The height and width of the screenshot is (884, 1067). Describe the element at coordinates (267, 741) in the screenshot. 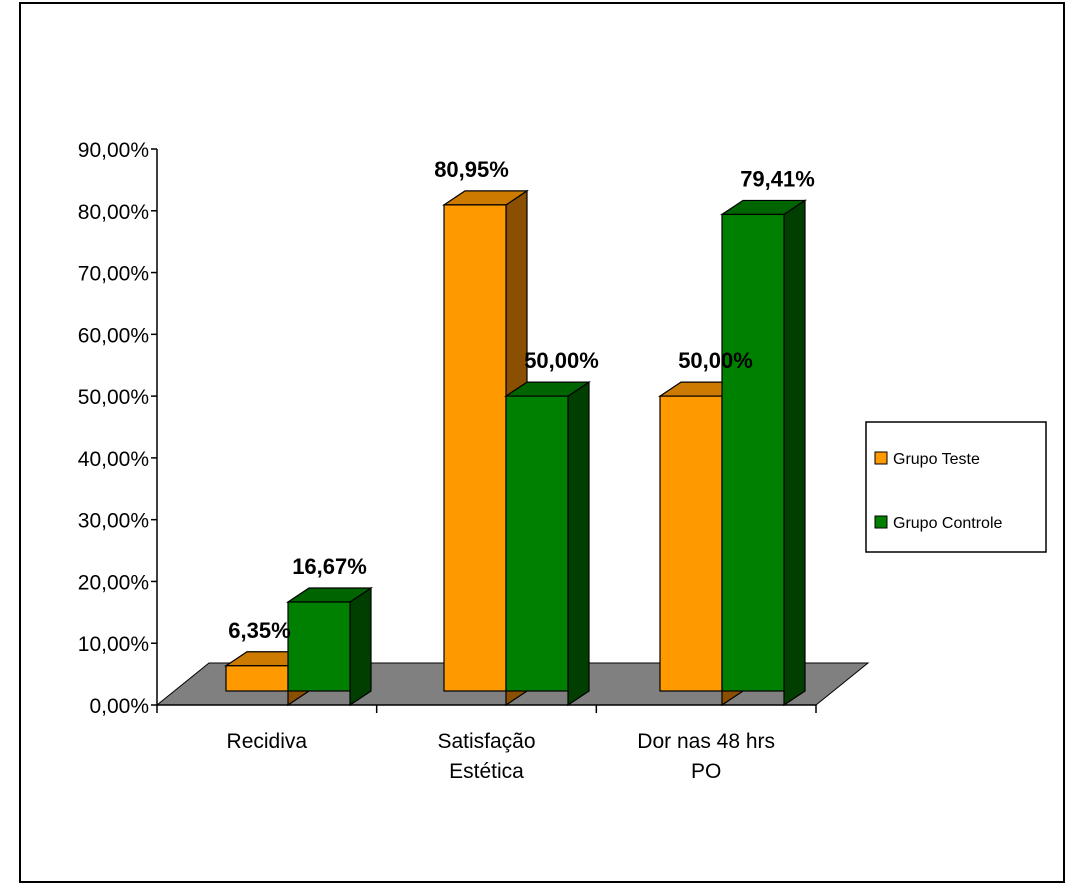

I see `x-tick-label-recidiva: Recidiva` at that location.